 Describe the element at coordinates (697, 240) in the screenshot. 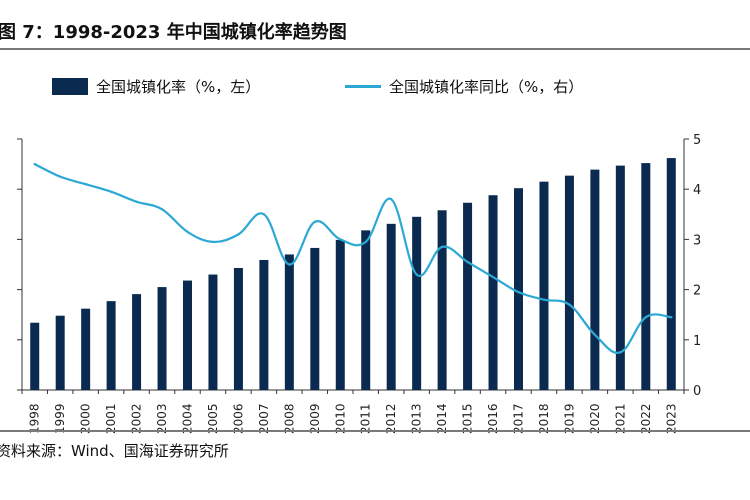

I see `right-tick-label: 3` at that location.